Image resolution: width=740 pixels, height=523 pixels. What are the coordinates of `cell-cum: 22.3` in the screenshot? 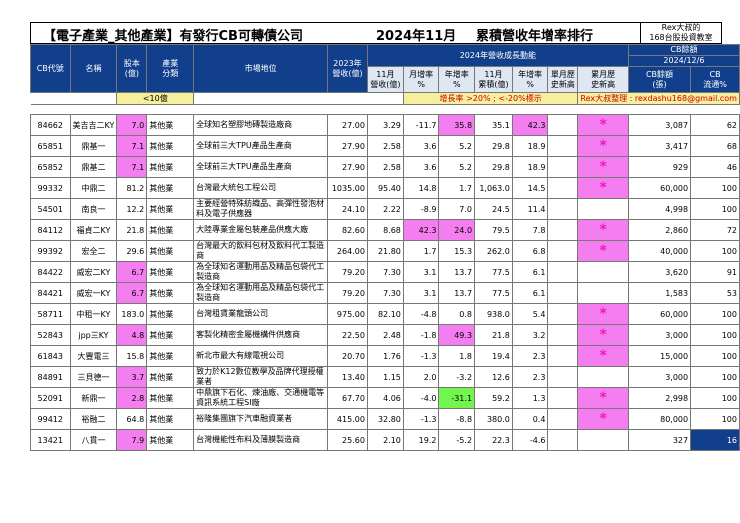 It's located at (493, 440).